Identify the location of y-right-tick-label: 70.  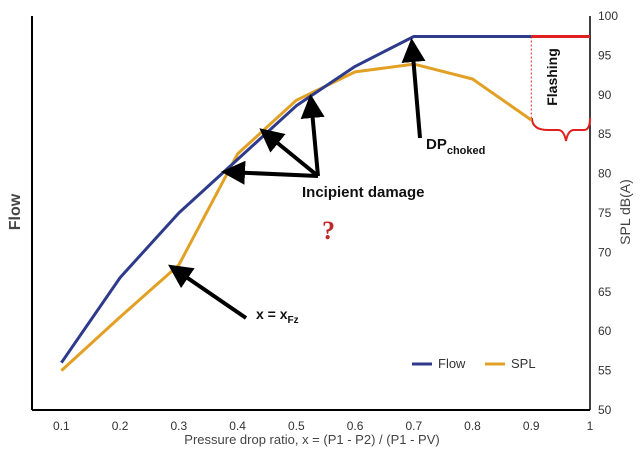
(605, 252).